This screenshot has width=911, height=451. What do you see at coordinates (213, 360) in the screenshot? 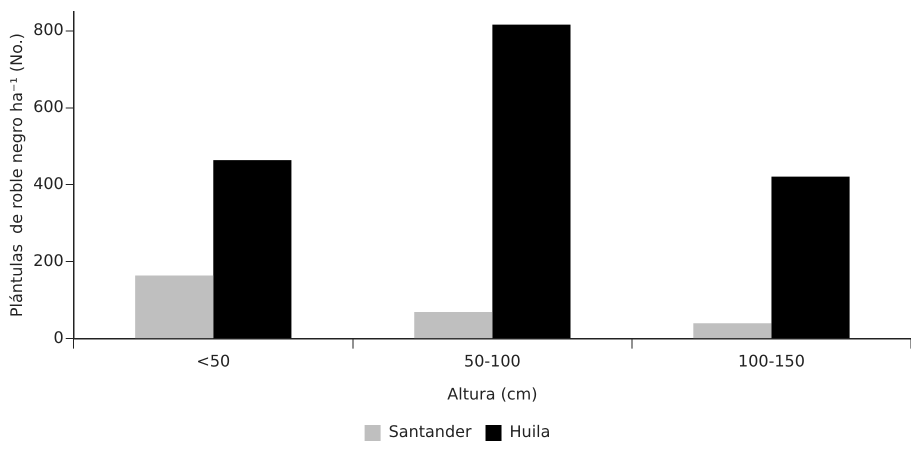
I see `x-tick-label: <50` at bounding box center [213, 360].